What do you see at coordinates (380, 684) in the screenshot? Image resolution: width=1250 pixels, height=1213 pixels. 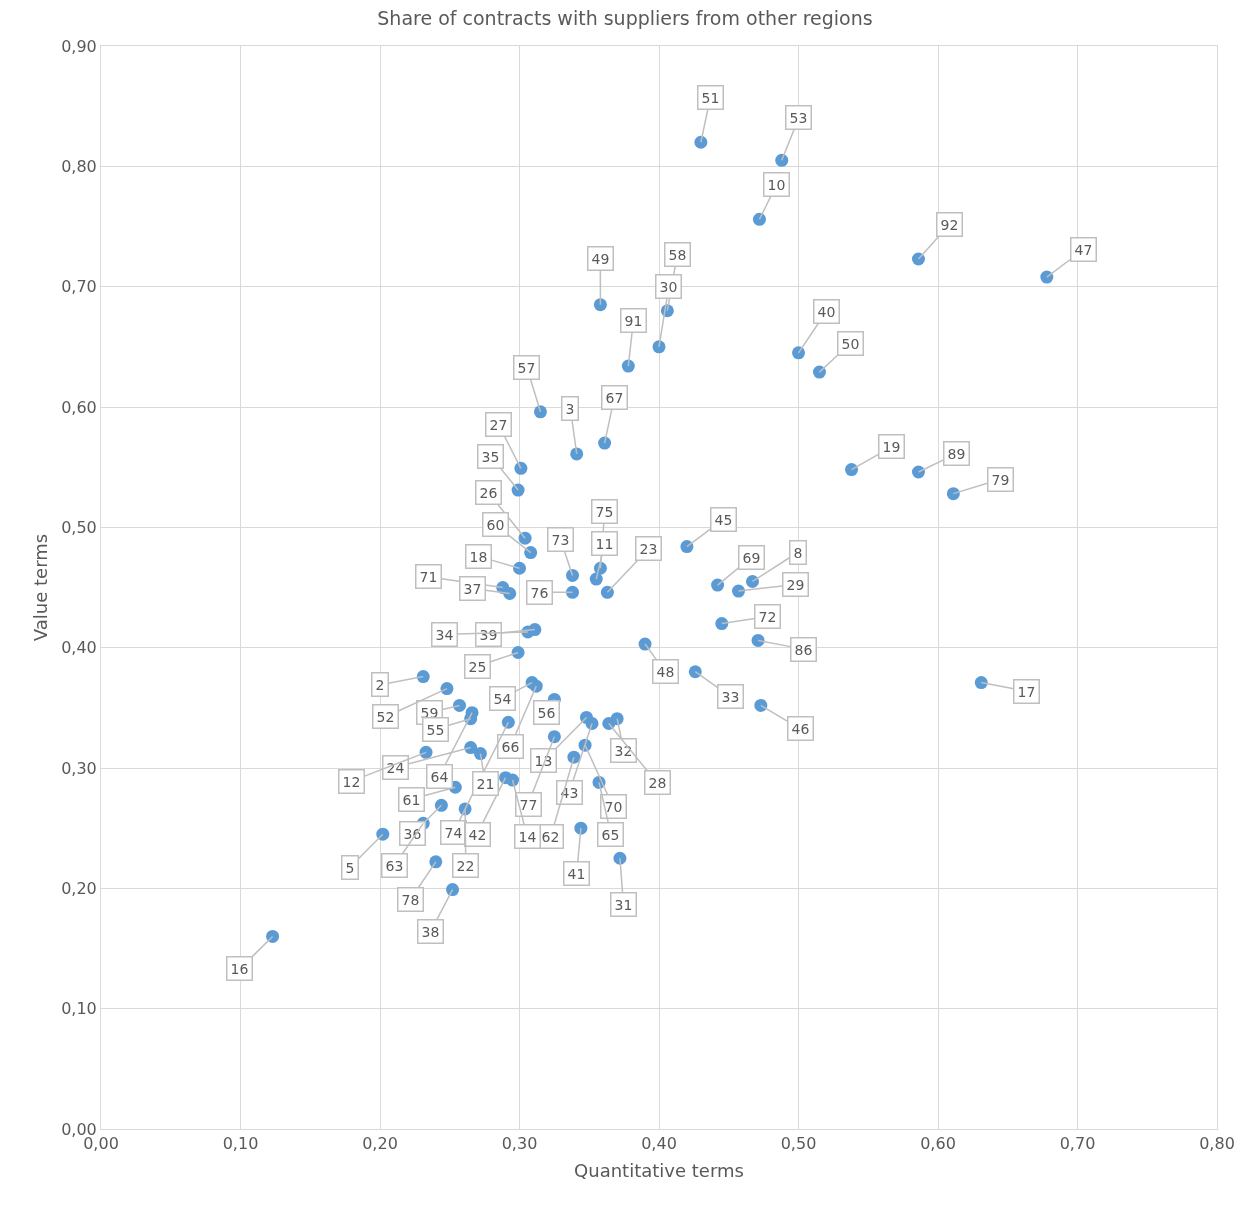 I see `text: 2` at bounding box center [380, 684].